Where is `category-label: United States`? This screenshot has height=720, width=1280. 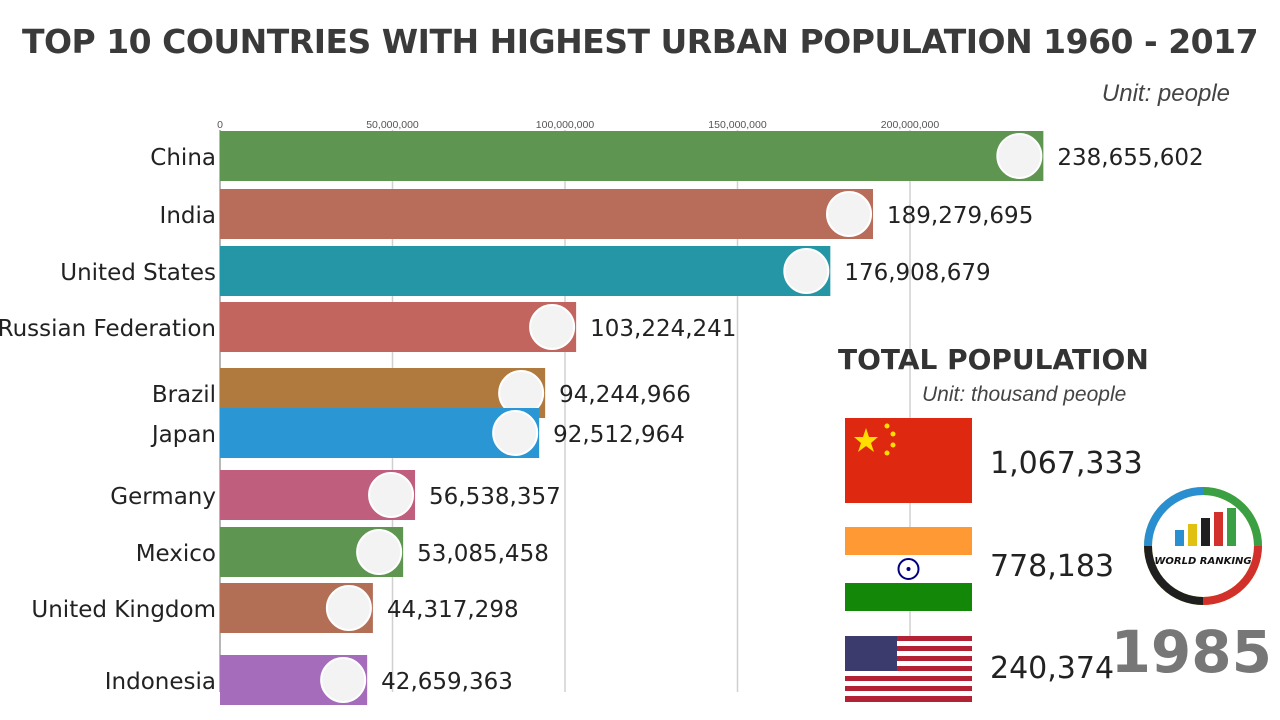
category-label: United States is located at coordinates (138, 273).